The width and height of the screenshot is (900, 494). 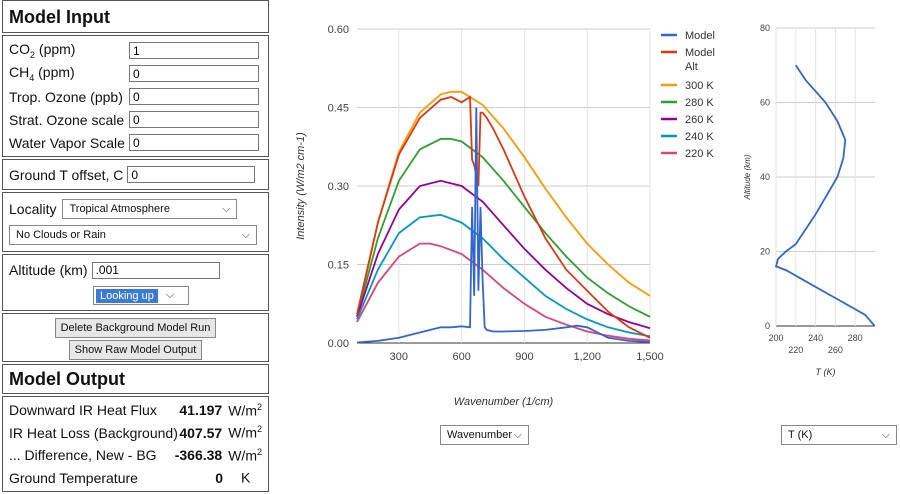 I want to click on clouds-value: No Clouds or Rain, so click(x=61, y=235).